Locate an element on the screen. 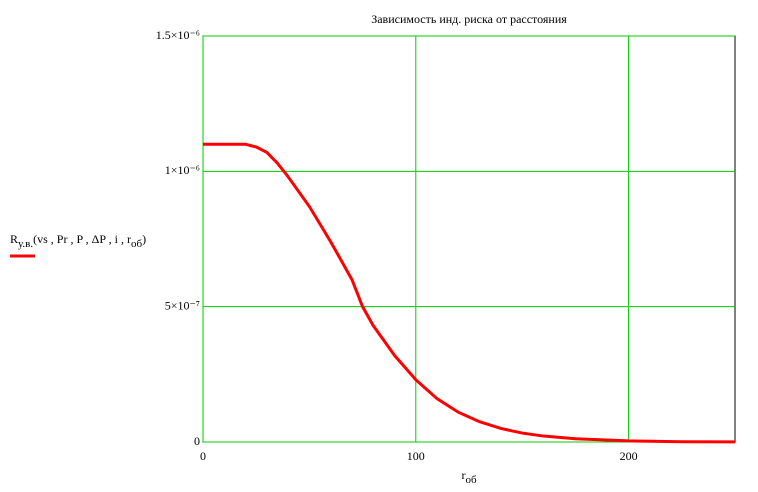 The width and height of the screenshot is (758, 492). chart-title: Зависимость инд. риска от расстояния is located at coordinates (469, 19).